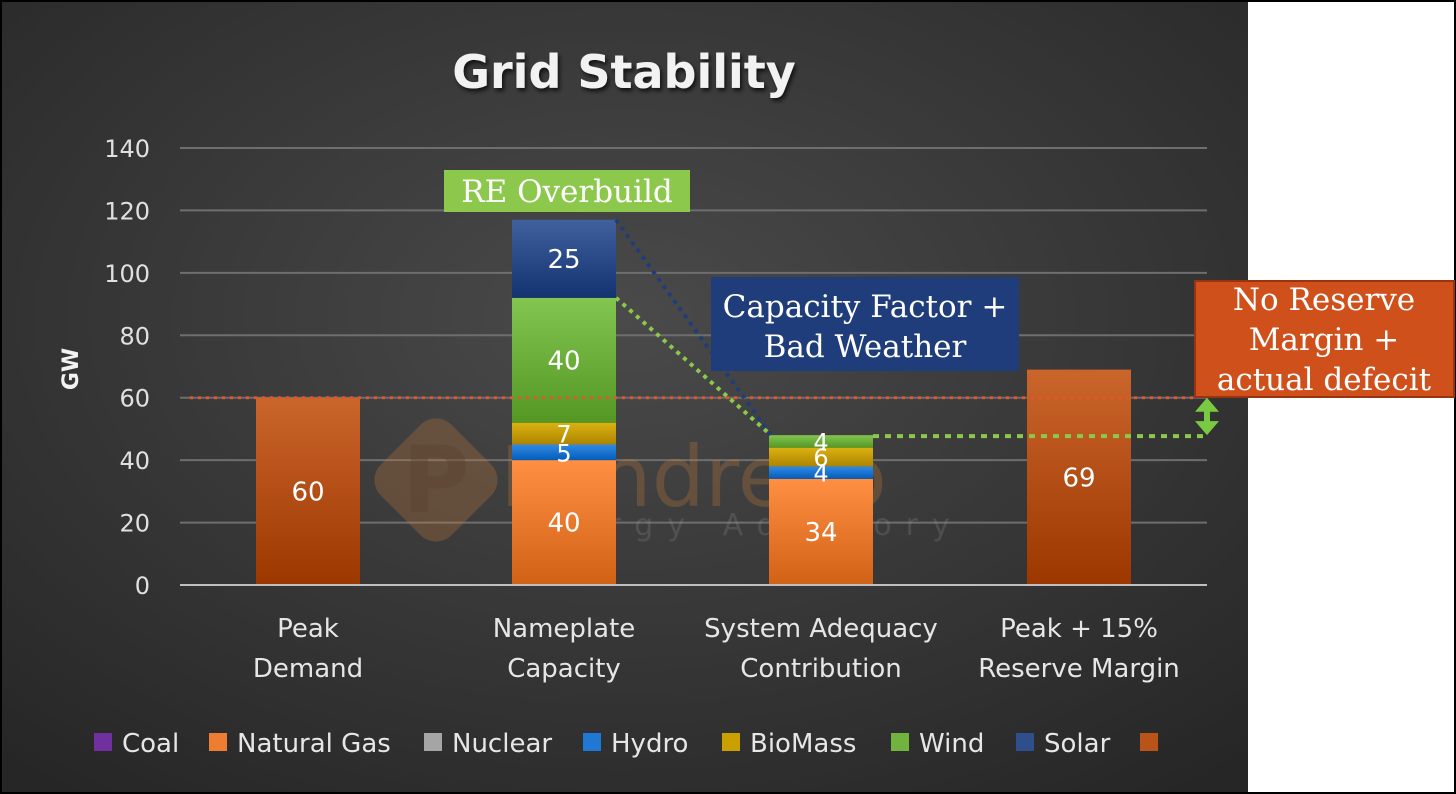  I want to click on category-label: Peak + 15%, so click(1079, 629).